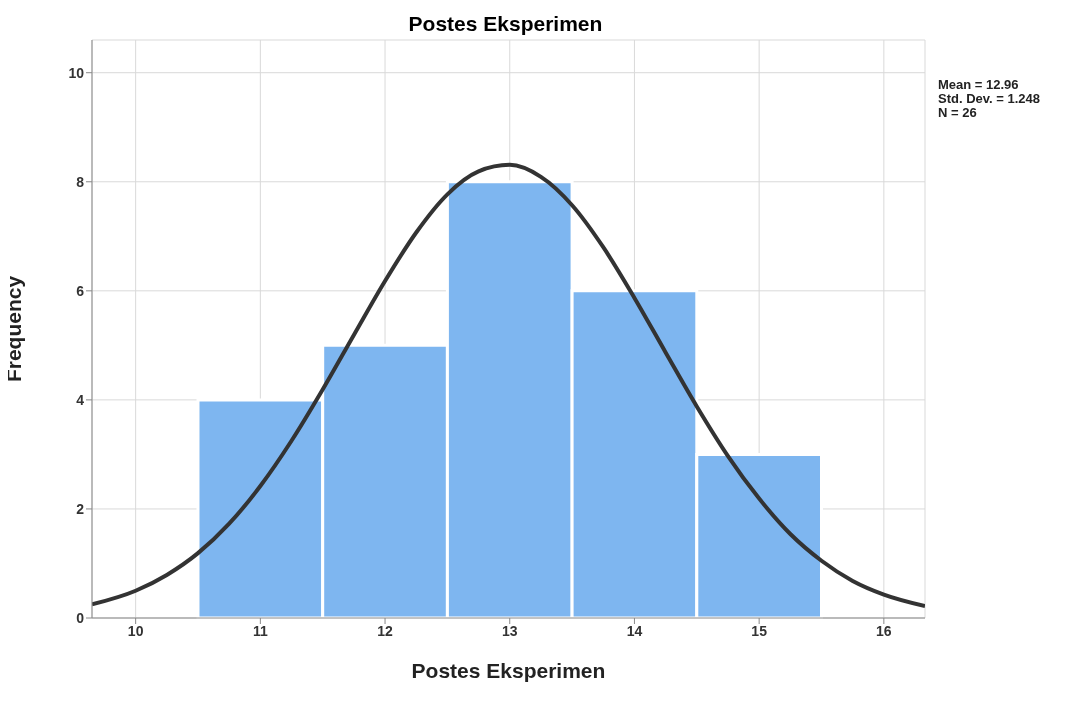 The image size is (1066, 716). Describe the element at coordinates (80, 290) in the screenshot. I see `y-tick-label: 6` at that location.